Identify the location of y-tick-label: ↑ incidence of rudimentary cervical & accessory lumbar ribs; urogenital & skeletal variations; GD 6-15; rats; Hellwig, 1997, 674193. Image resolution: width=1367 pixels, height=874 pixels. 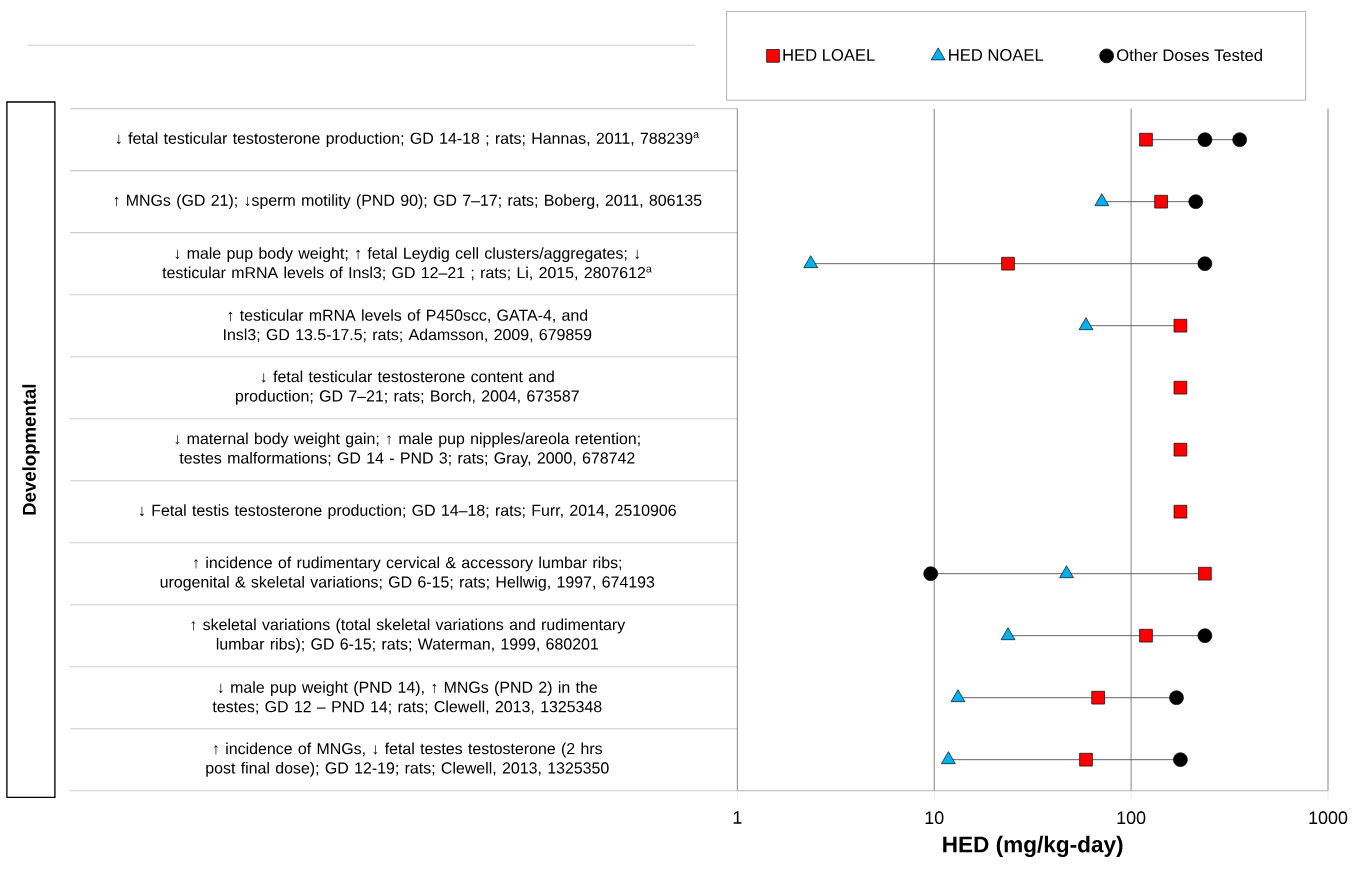
(407, 573).